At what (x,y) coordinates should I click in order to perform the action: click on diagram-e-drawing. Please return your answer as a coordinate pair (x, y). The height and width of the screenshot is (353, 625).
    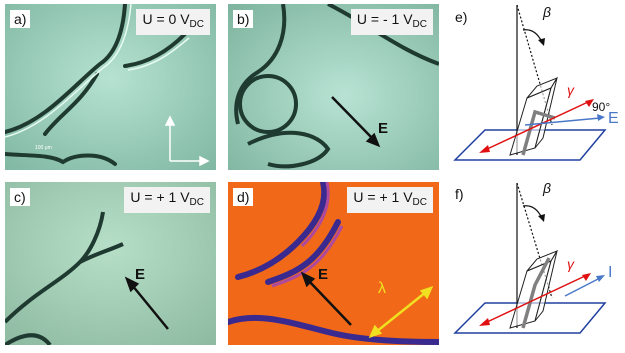
    Looking at the image, I should click on (530, 82).